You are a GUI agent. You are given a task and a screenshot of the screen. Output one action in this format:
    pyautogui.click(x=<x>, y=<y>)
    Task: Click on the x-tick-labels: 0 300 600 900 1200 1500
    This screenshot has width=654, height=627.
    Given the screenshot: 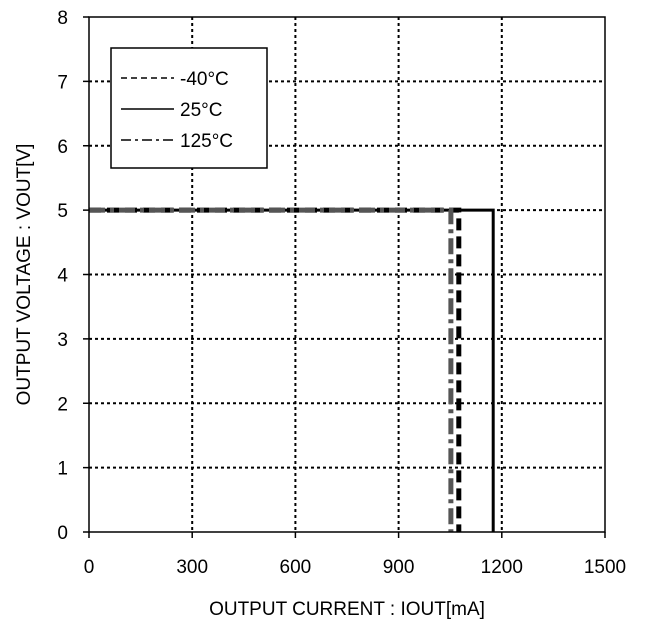 What is the action you would take?
    pyautogui.click(x=355, y=555)
    